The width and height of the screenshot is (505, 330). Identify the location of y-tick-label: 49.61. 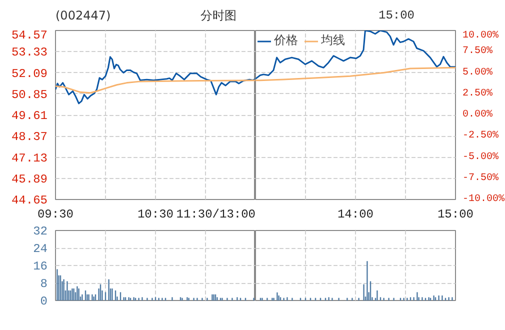
(29, 116).